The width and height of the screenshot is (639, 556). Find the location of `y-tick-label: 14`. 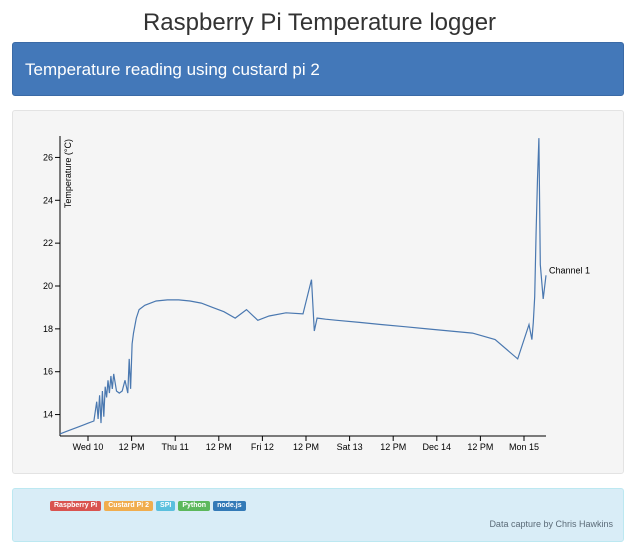

y-tick-label: 14 is located at coordinates (48, 415).